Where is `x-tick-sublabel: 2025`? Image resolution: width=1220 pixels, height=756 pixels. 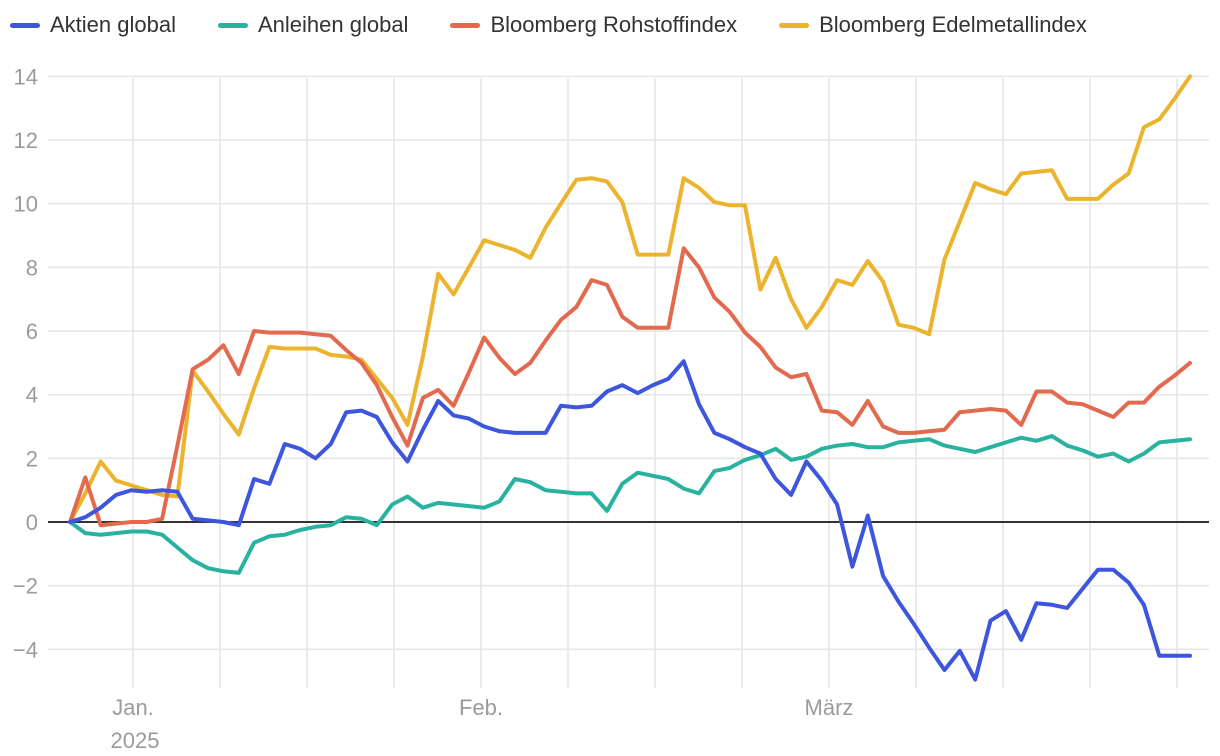
x-tick-sublabel: 2025 is located at coordinates (135, 740).